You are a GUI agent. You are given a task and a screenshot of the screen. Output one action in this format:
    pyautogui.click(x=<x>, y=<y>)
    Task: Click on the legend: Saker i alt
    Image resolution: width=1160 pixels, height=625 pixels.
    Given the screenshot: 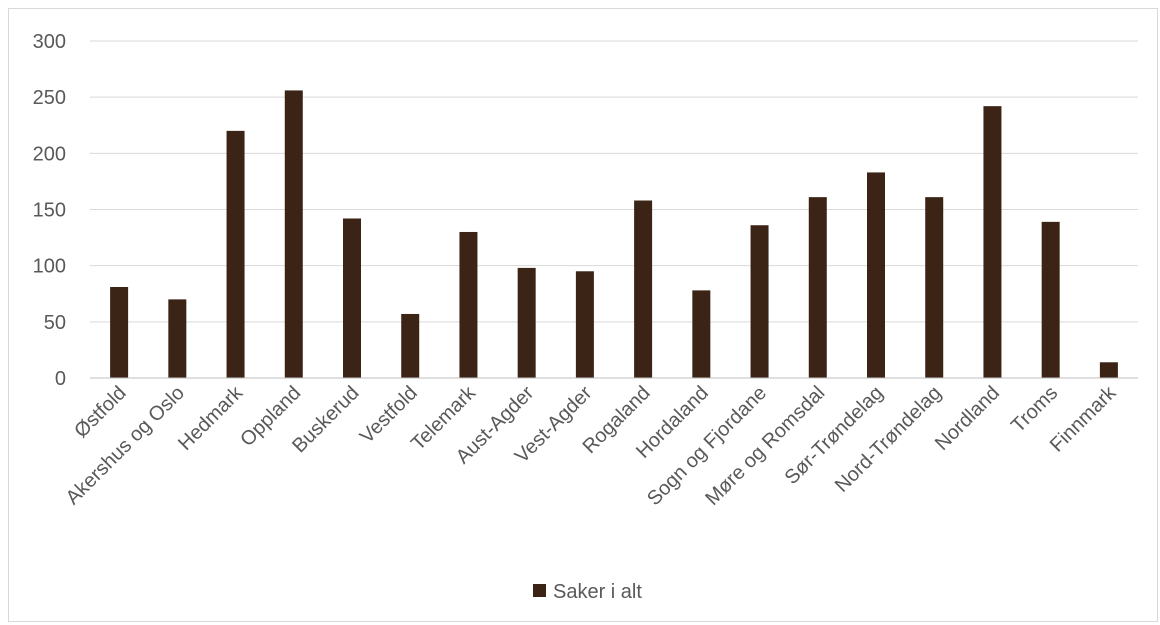 What is the action you would take?
    pyautogui.click(x=587, y=592)
    